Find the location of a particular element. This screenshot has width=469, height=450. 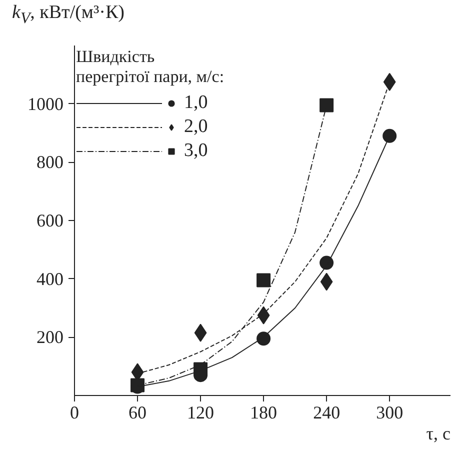

legend-label: 1,0 is located at coordinates (196, 103).